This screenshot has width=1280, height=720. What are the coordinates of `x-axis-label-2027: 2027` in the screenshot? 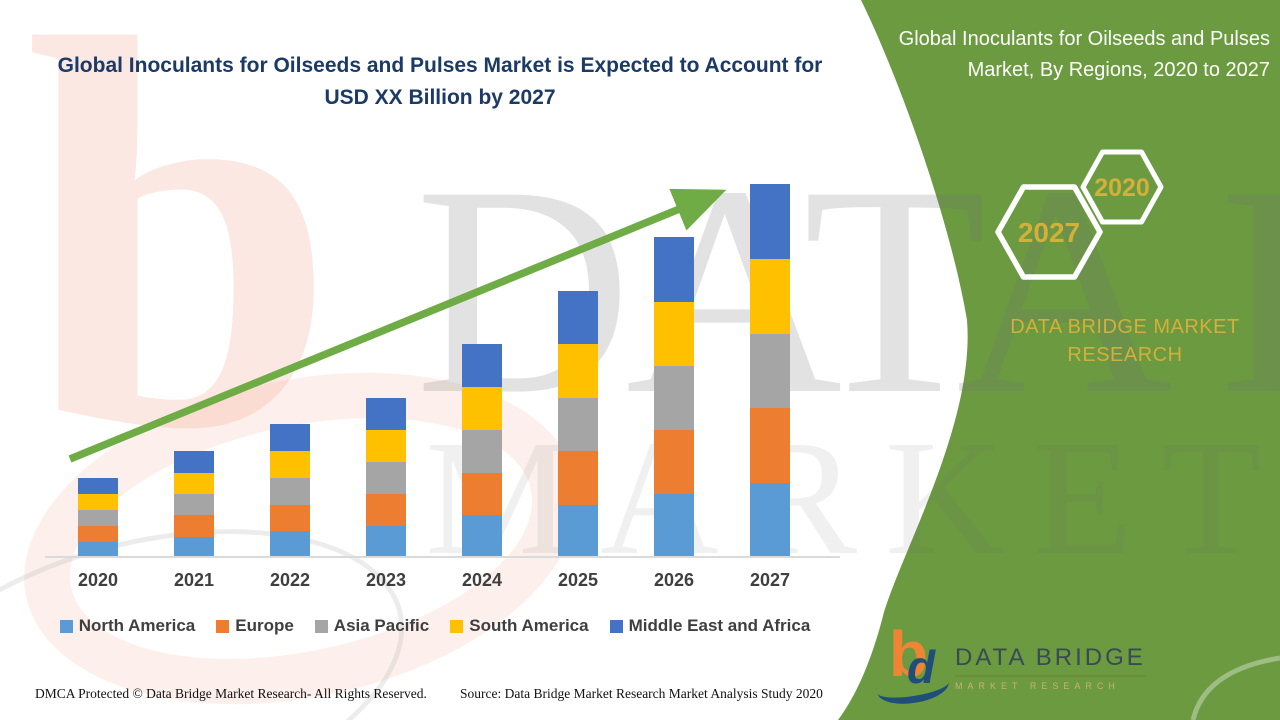 It's located at (770, 580).